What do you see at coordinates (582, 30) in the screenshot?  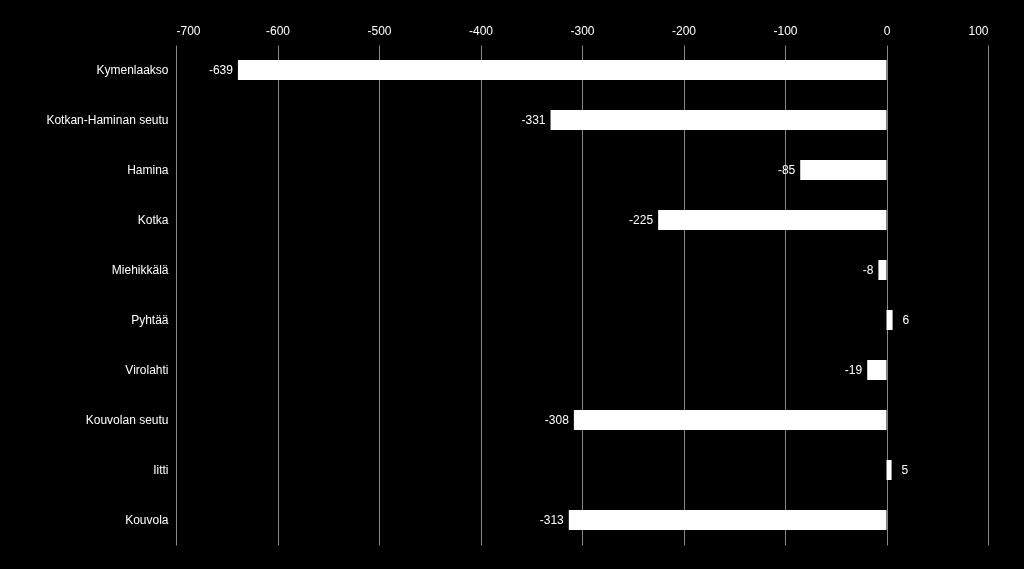 I see `x-tick-label: -300` at bounding box center [582, 30].